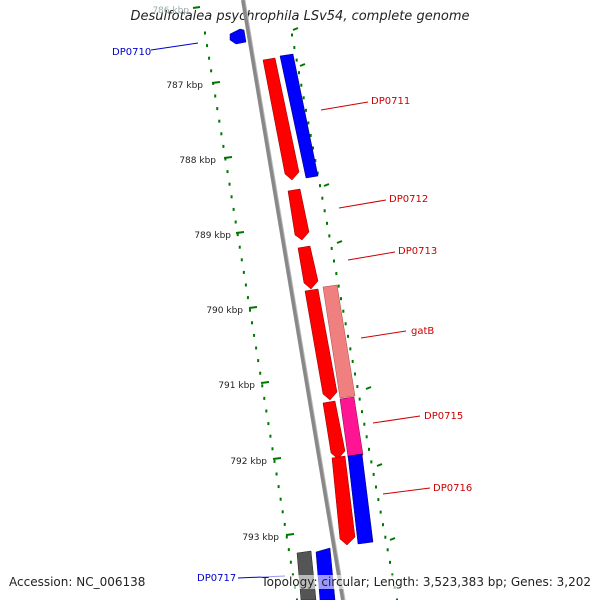 The height and width of the screenshot is (600, 600). I want to click on label-dp0713: DP0713, so click(417, 251).